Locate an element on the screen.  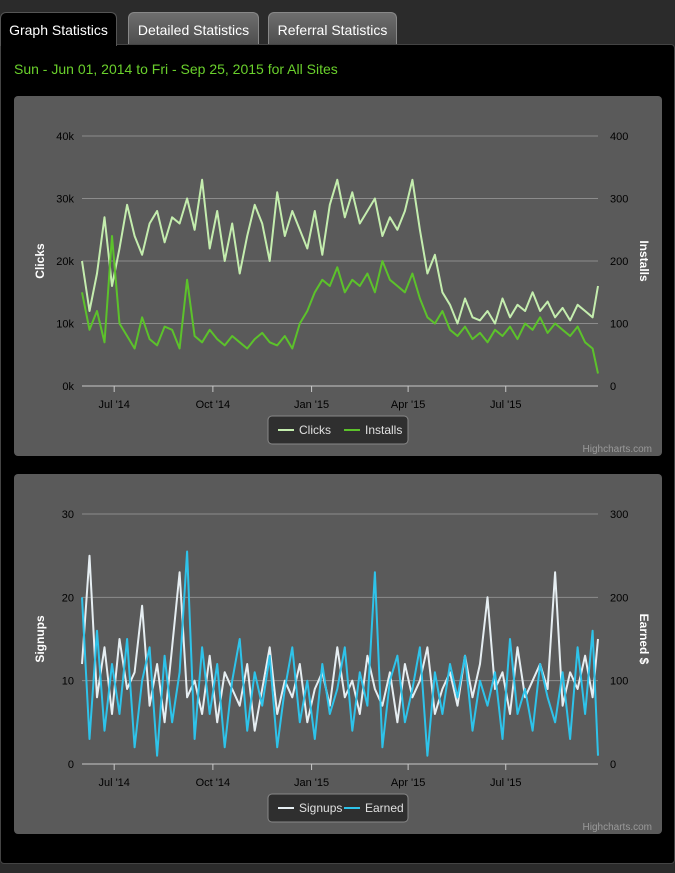
y2-axis-title: Installs is located at coordinates (644, 261).